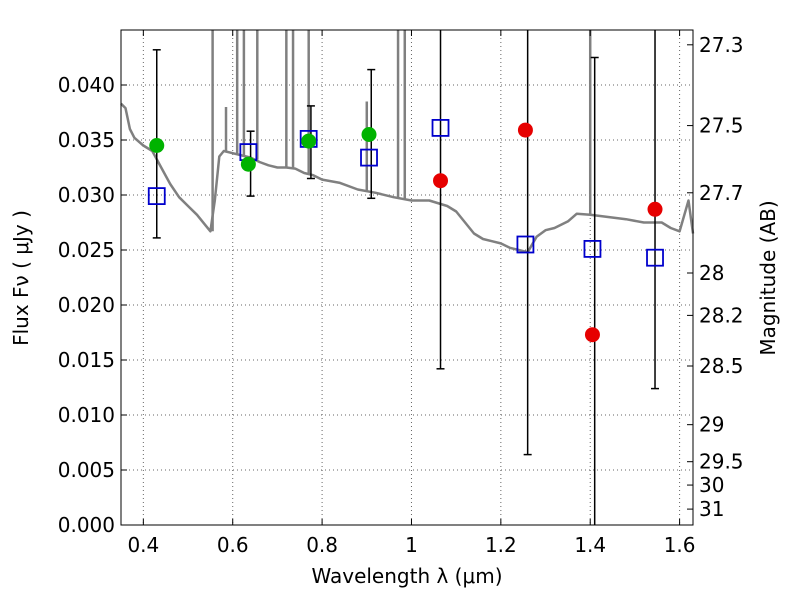 Image resolution: width=800 pixels, height=600 pixels. Describe the element at coordinates (411, 545) in the screenshot. I see `x-tick-label: 1` at that location.